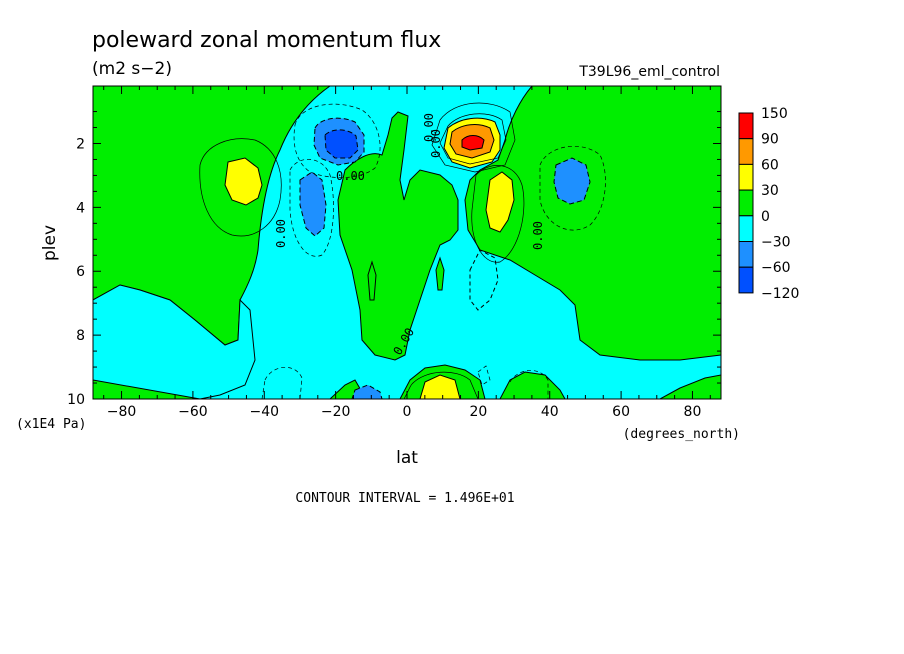 This screenshot has height=654, width=904. I want to click on x-tick-label: 40, so click(550, 412).